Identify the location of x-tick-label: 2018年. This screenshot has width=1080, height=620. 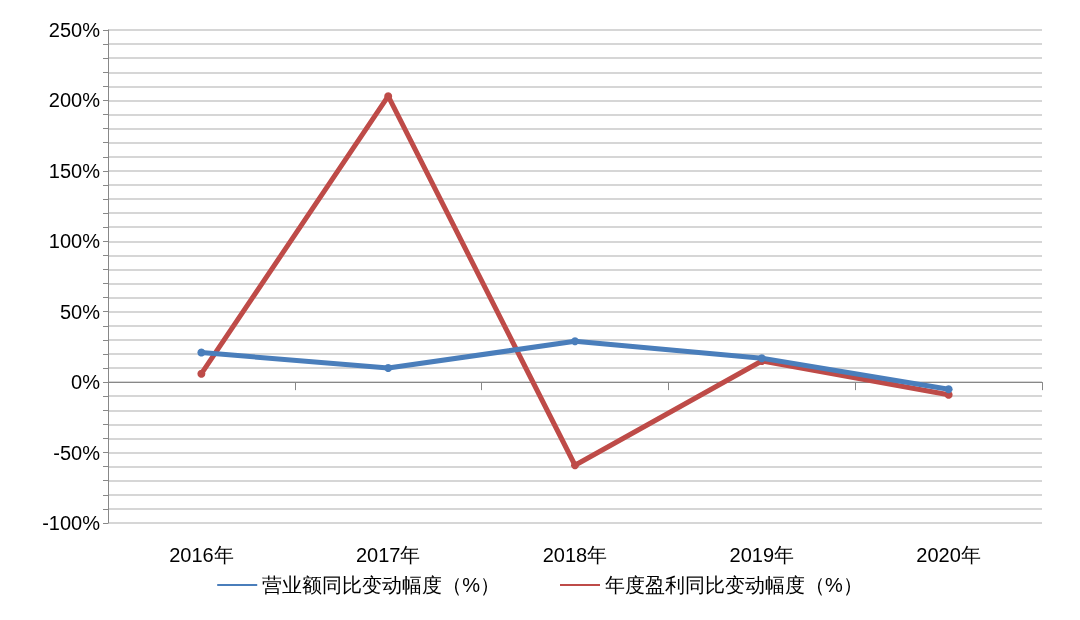
(575, 555).